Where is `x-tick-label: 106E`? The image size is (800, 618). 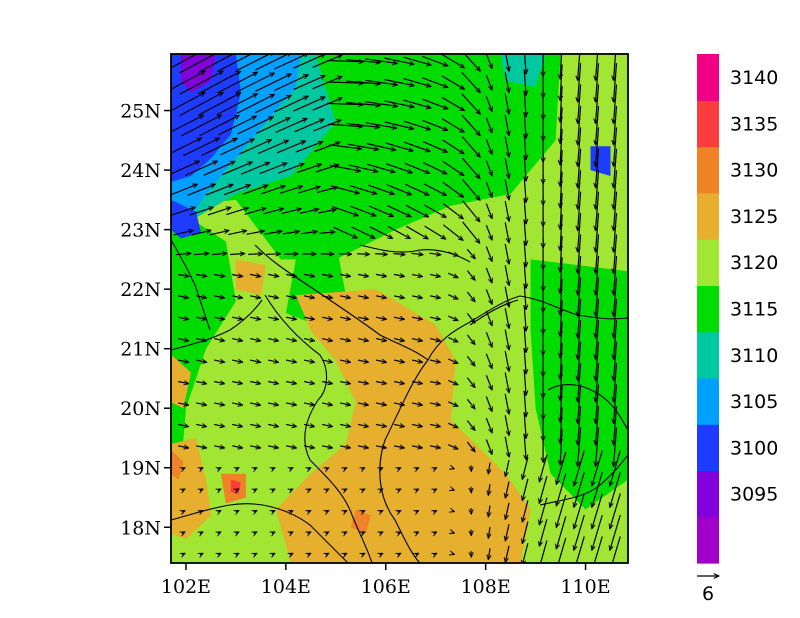
x-tick-label: 106E is located at coordinates (386, 587).